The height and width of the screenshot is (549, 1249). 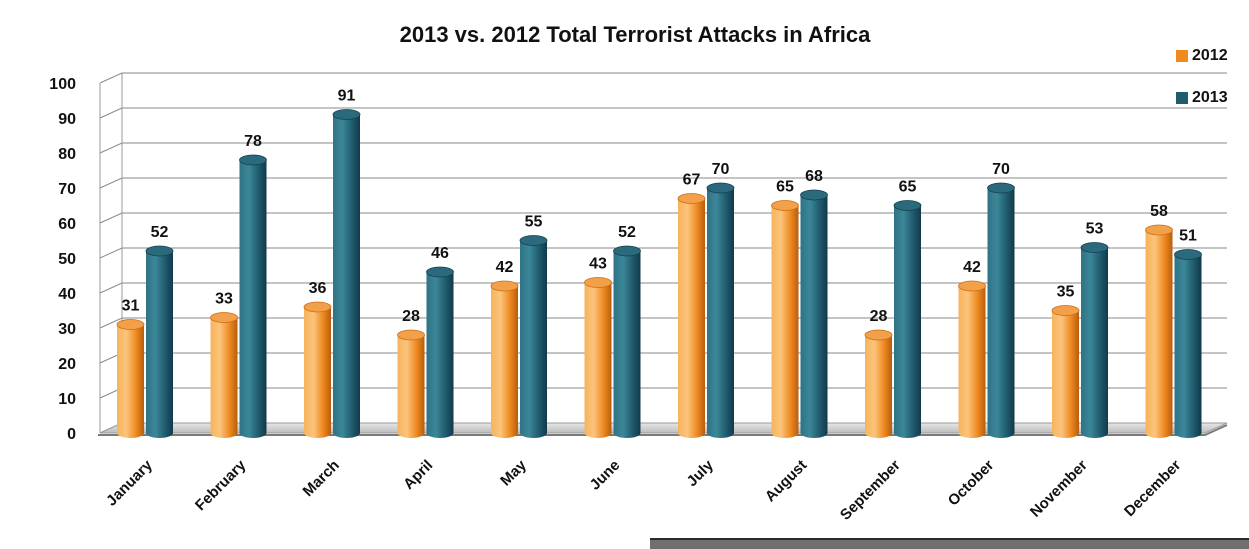 I want to click on y-tick-label: 20, so click(x=67, y=364).